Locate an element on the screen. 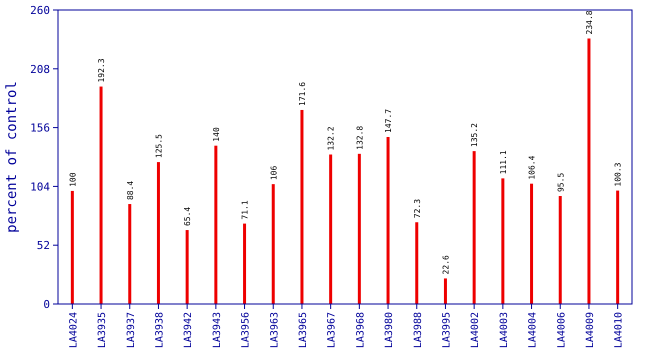 Image resolution: width=650 pixels, height=350 pixels. data-label: 71.1 is located at coordinates (245, 210).